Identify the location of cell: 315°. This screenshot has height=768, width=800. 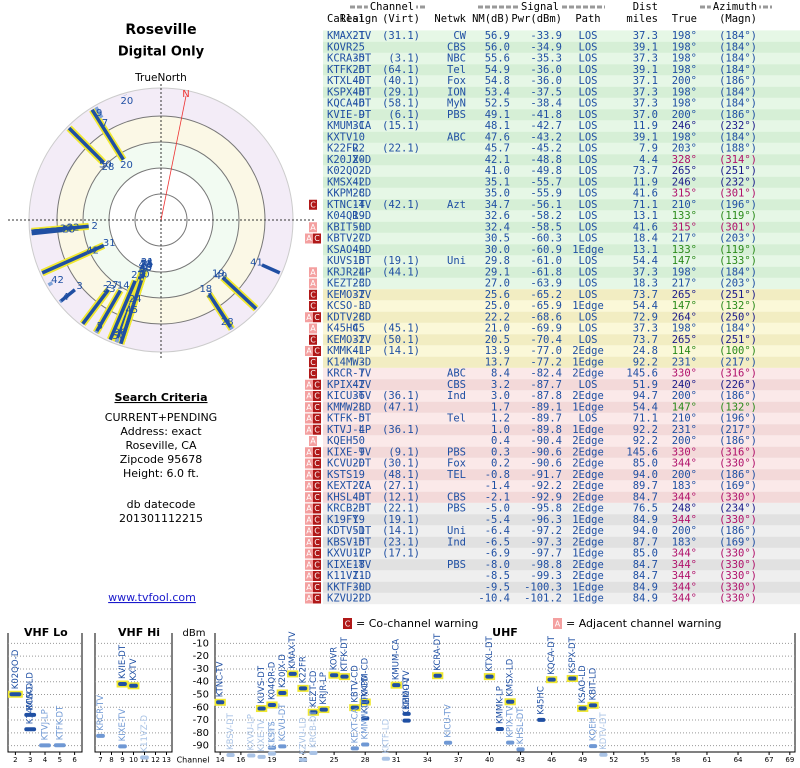
(684, 227).